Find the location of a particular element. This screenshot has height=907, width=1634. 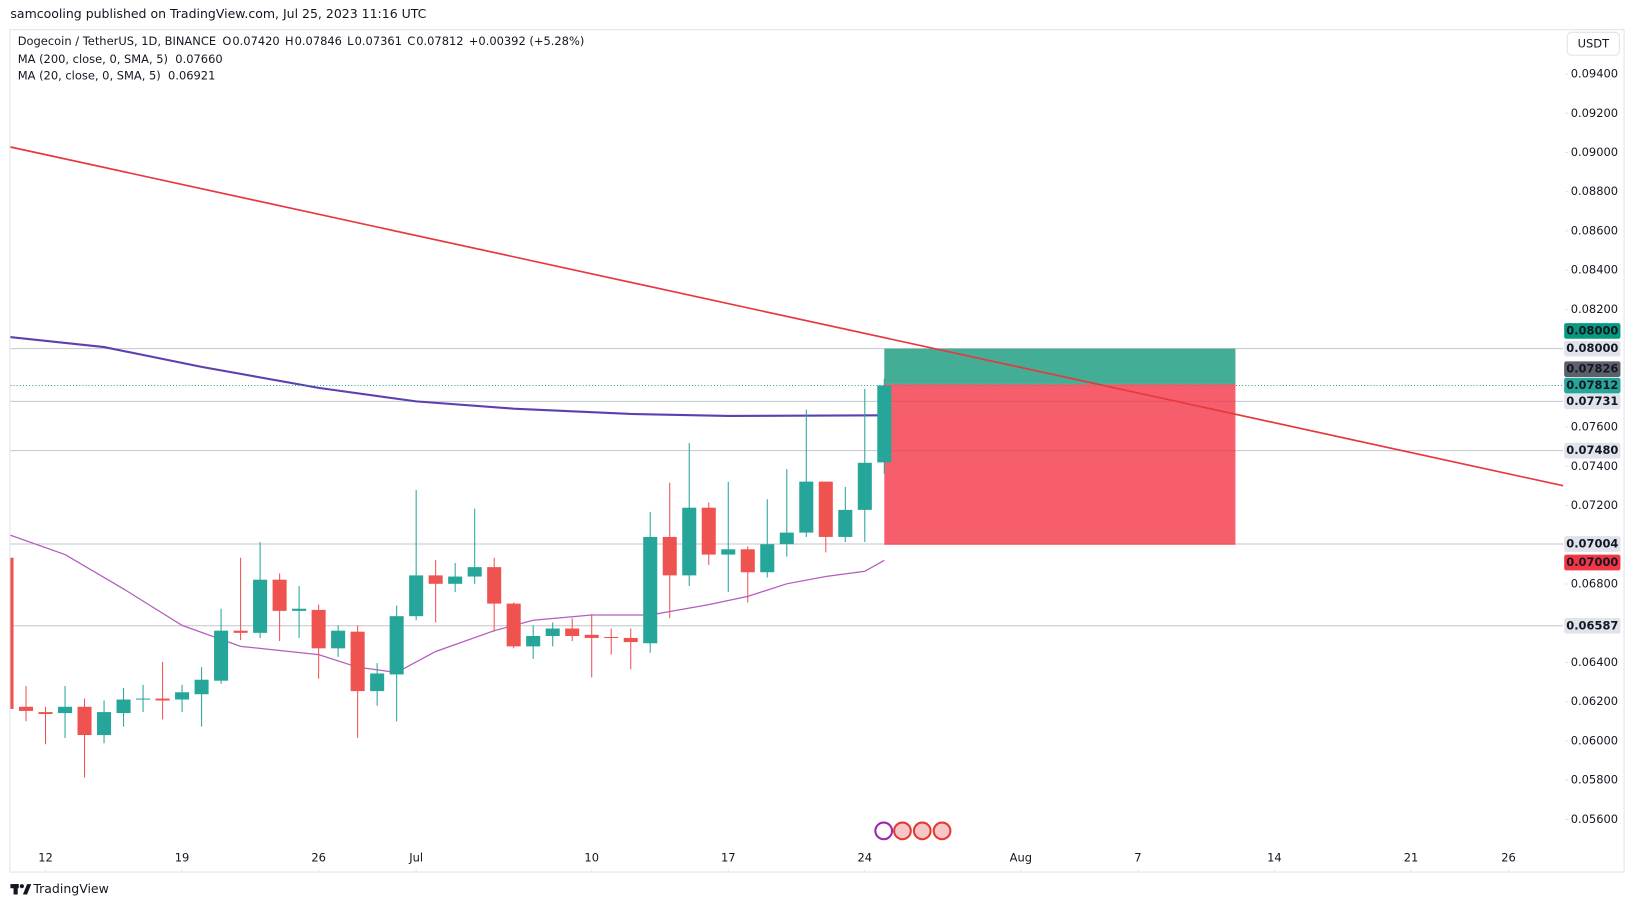

y-tick-label: 0.06200 is located at coordinates (1594, 701).